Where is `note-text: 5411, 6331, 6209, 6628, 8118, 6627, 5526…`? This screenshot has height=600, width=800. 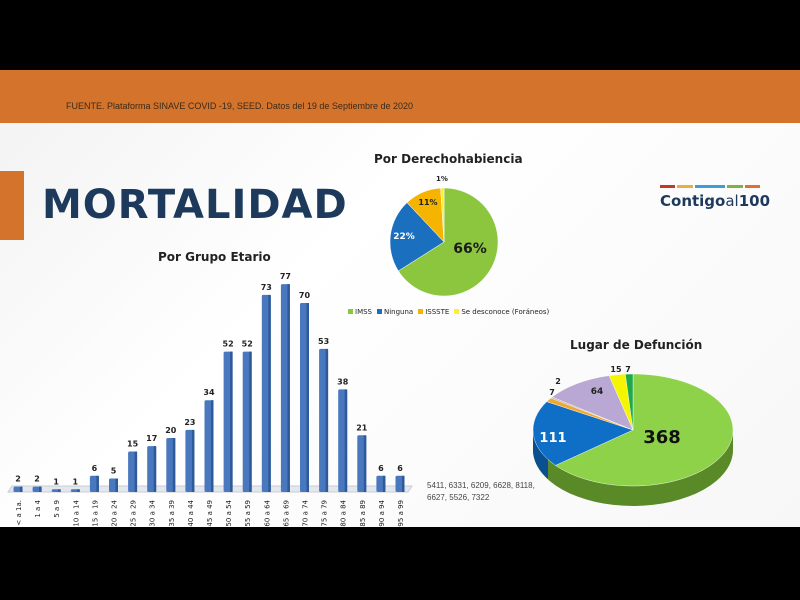 note-text: 5411, 6331, 6209, 6628, 8118, 6627, 5526… is located at coordinates (481, 491).